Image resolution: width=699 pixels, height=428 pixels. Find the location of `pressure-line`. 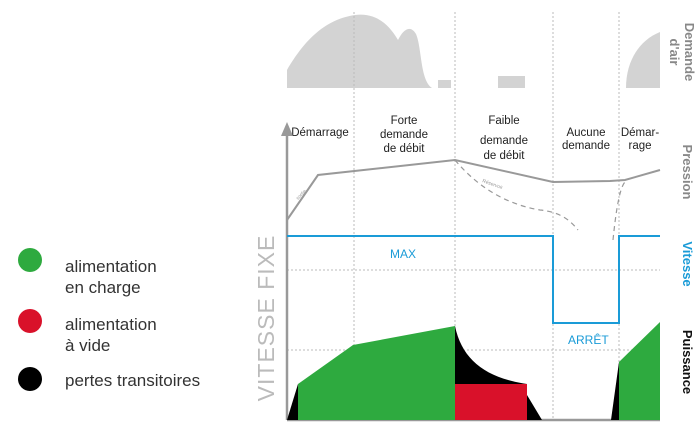

pressure-line is located at coordinates (473, 189).